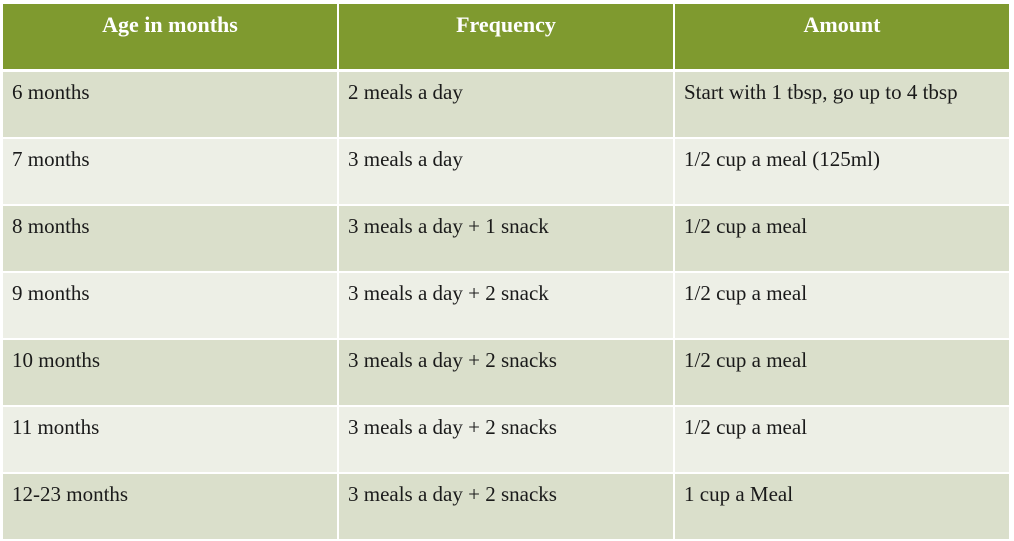 The image size is (1014, 541). I want to click on cell-age: 12-23 months, so click(171, 507).